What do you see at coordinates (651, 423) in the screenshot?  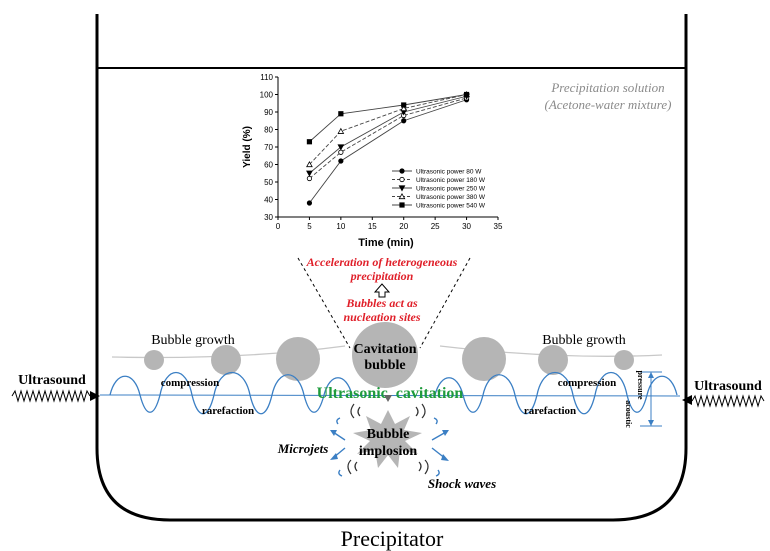 I see `pressure-arrow-down-icon` at bounding box center [651, 423].